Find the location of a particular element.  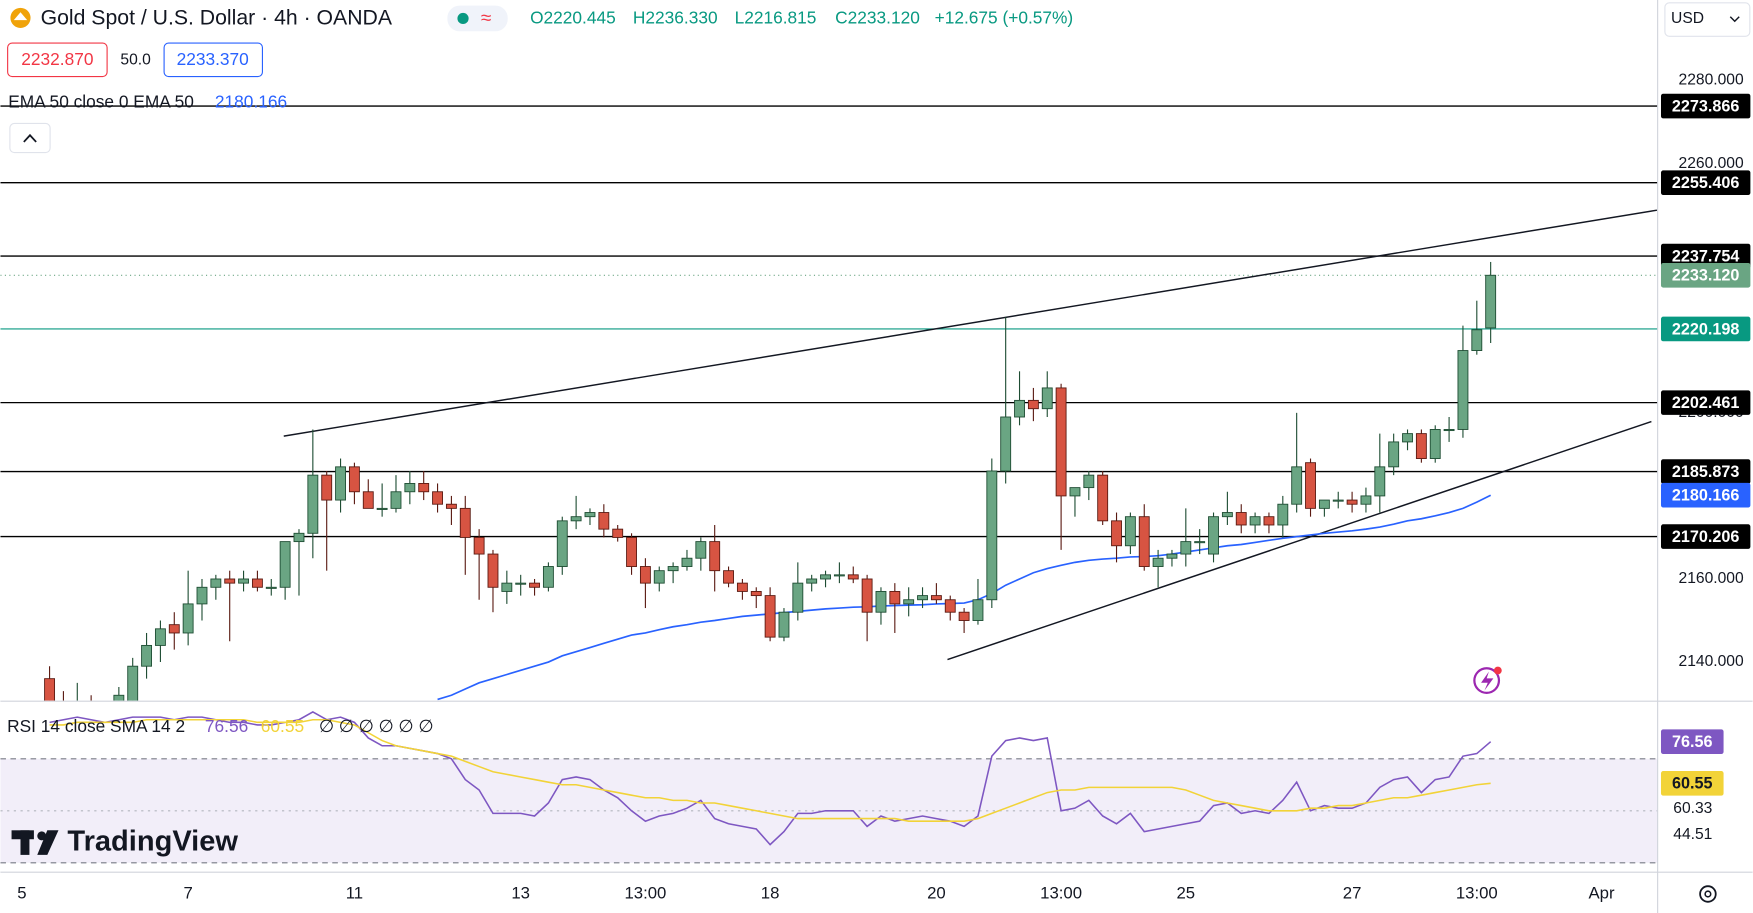

sell-price: 2232.870 is located at coordinates (57, 59).